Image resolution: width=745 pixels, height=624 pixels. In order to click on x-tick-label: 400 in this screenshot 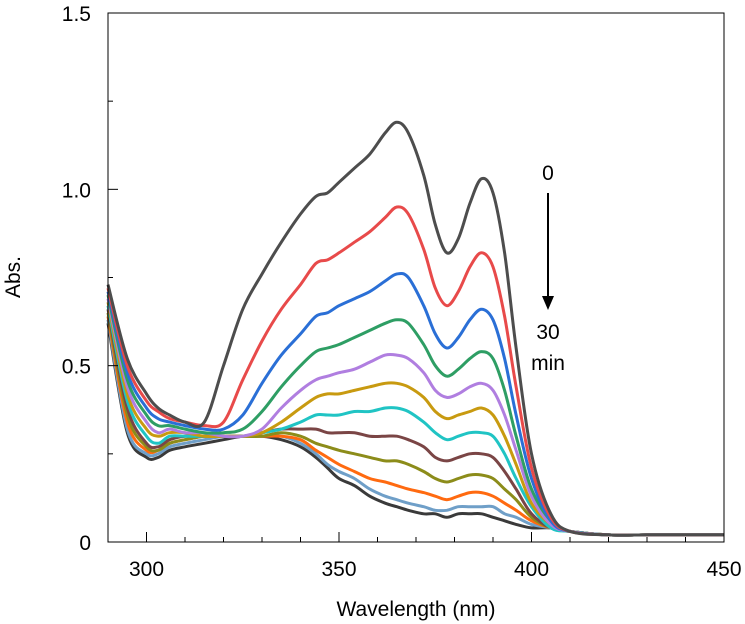, I will do `click(531, 569)`.